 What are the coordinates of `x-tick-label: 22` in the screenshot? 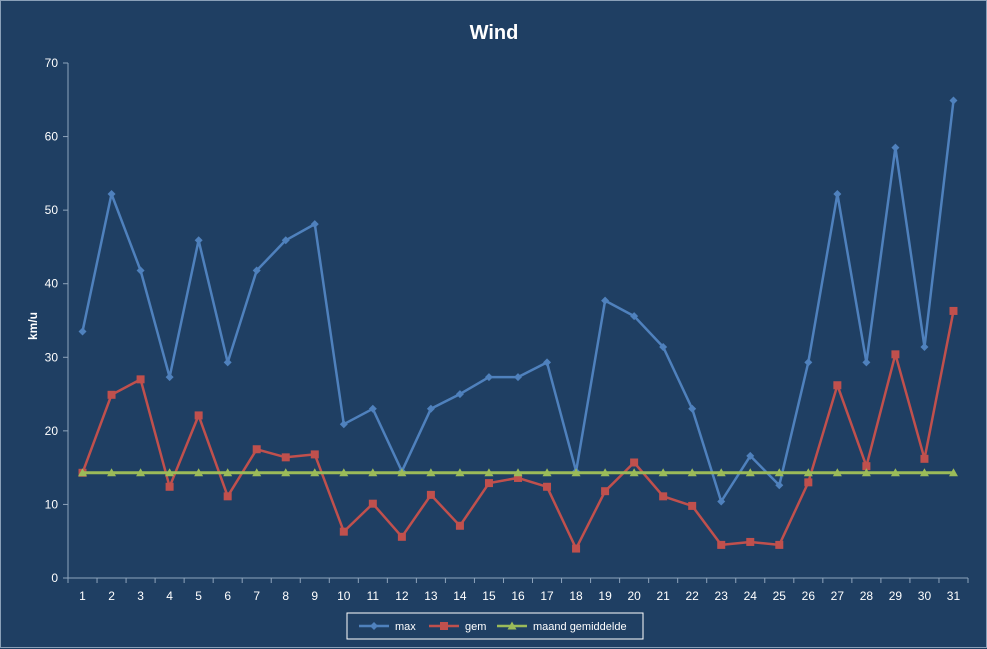 It's located at (693, 596).